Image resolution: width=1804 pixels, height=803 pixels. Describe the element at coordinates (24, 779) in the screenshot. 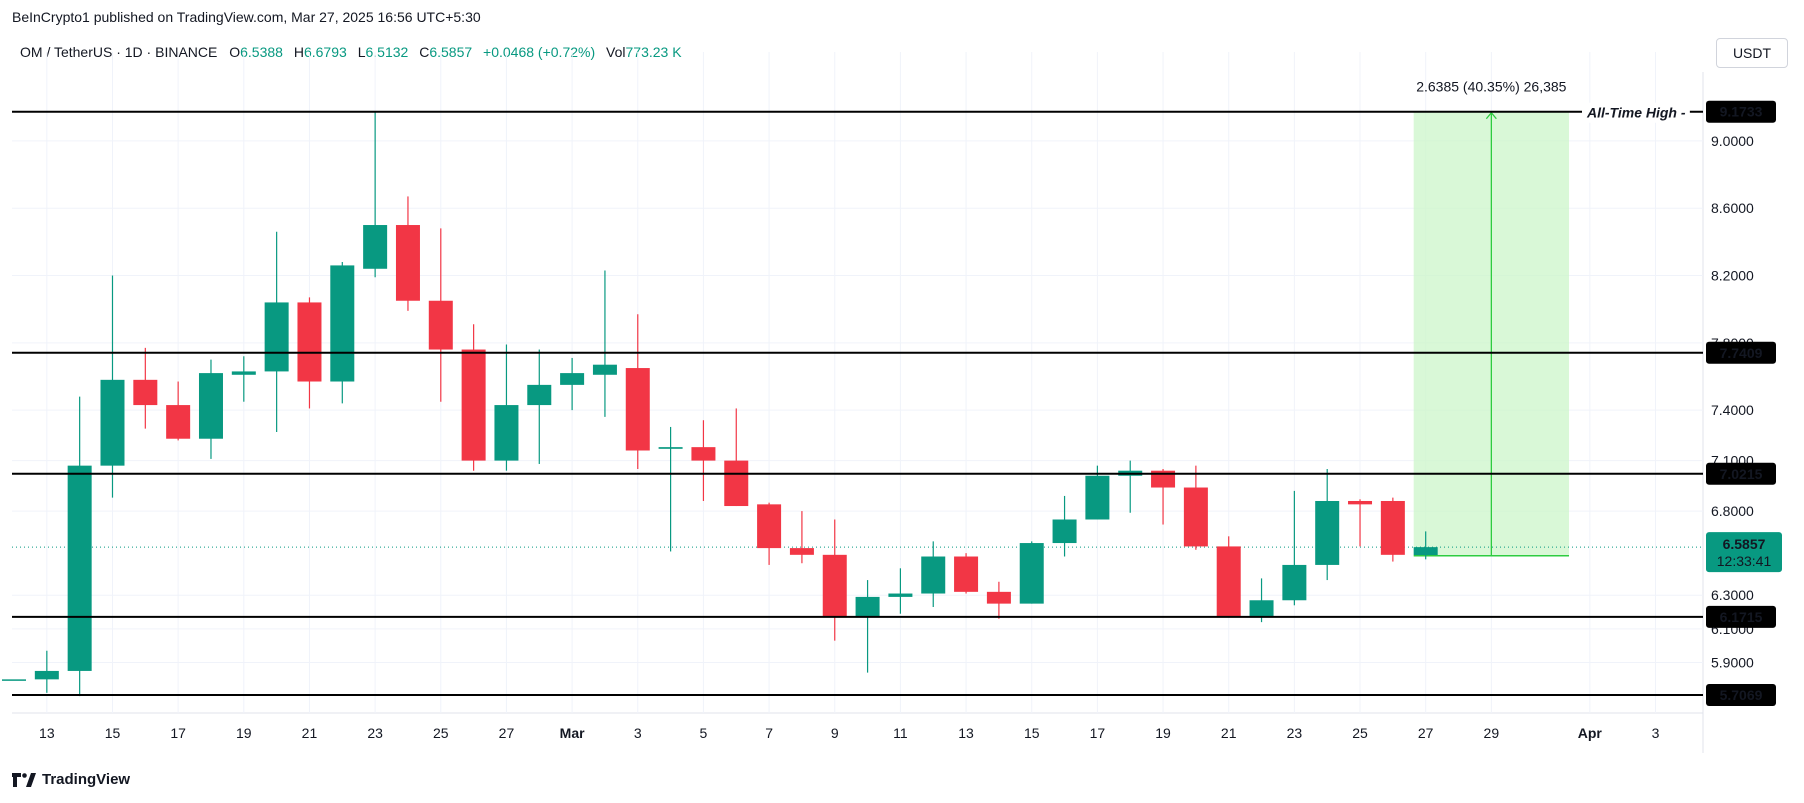

I see `tradingview-logo-icon` at that location.